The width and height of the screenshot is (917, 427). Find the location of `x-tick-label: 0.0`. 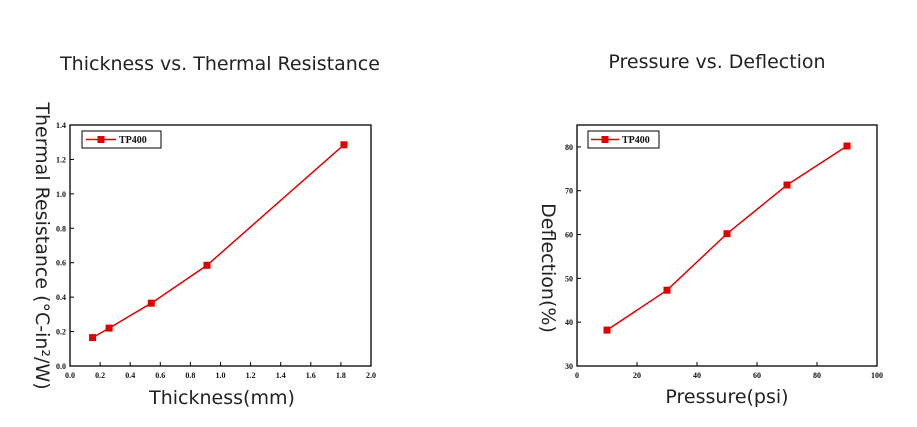

x-tick-label: 0.0 is located at coordinates (70, 375).